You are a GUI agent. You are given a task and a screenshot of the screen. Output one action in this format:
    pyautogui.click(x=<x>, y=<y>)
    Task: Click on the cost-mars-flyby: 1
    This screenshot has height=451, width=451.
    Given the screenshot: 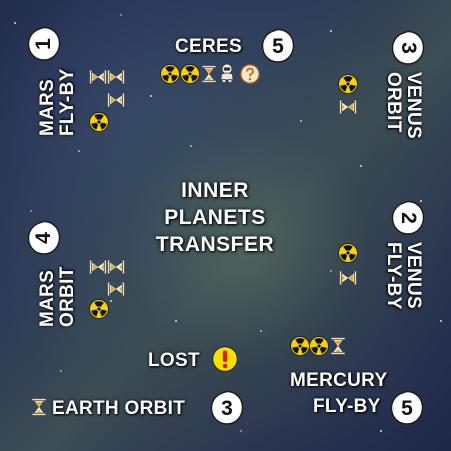 What is the action you would take?
    pyautogui.click(x=43, y=44)
    